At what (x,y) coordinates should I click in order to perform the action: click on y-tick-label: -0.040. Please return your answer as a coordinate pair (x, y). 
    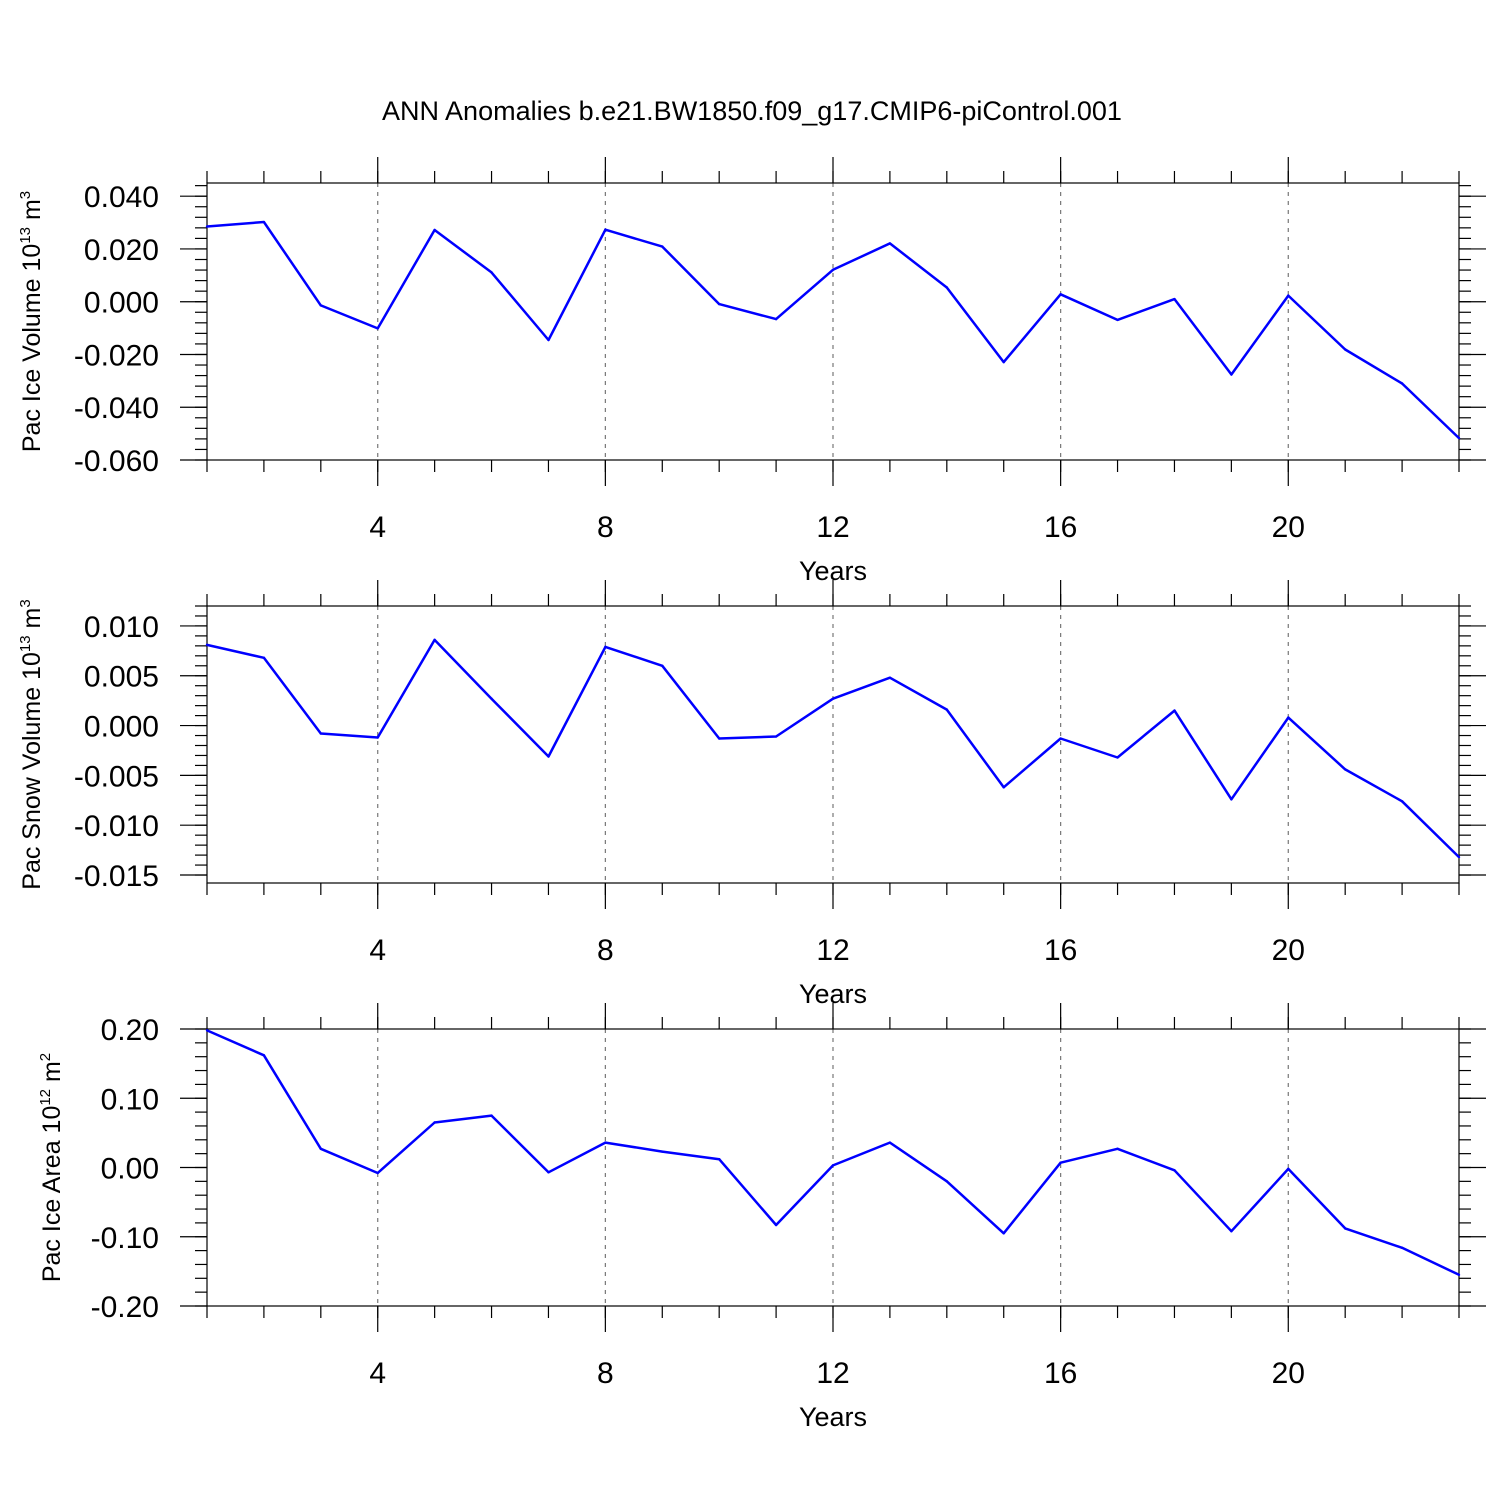
    Looking at the image, I should click on (116, 408).